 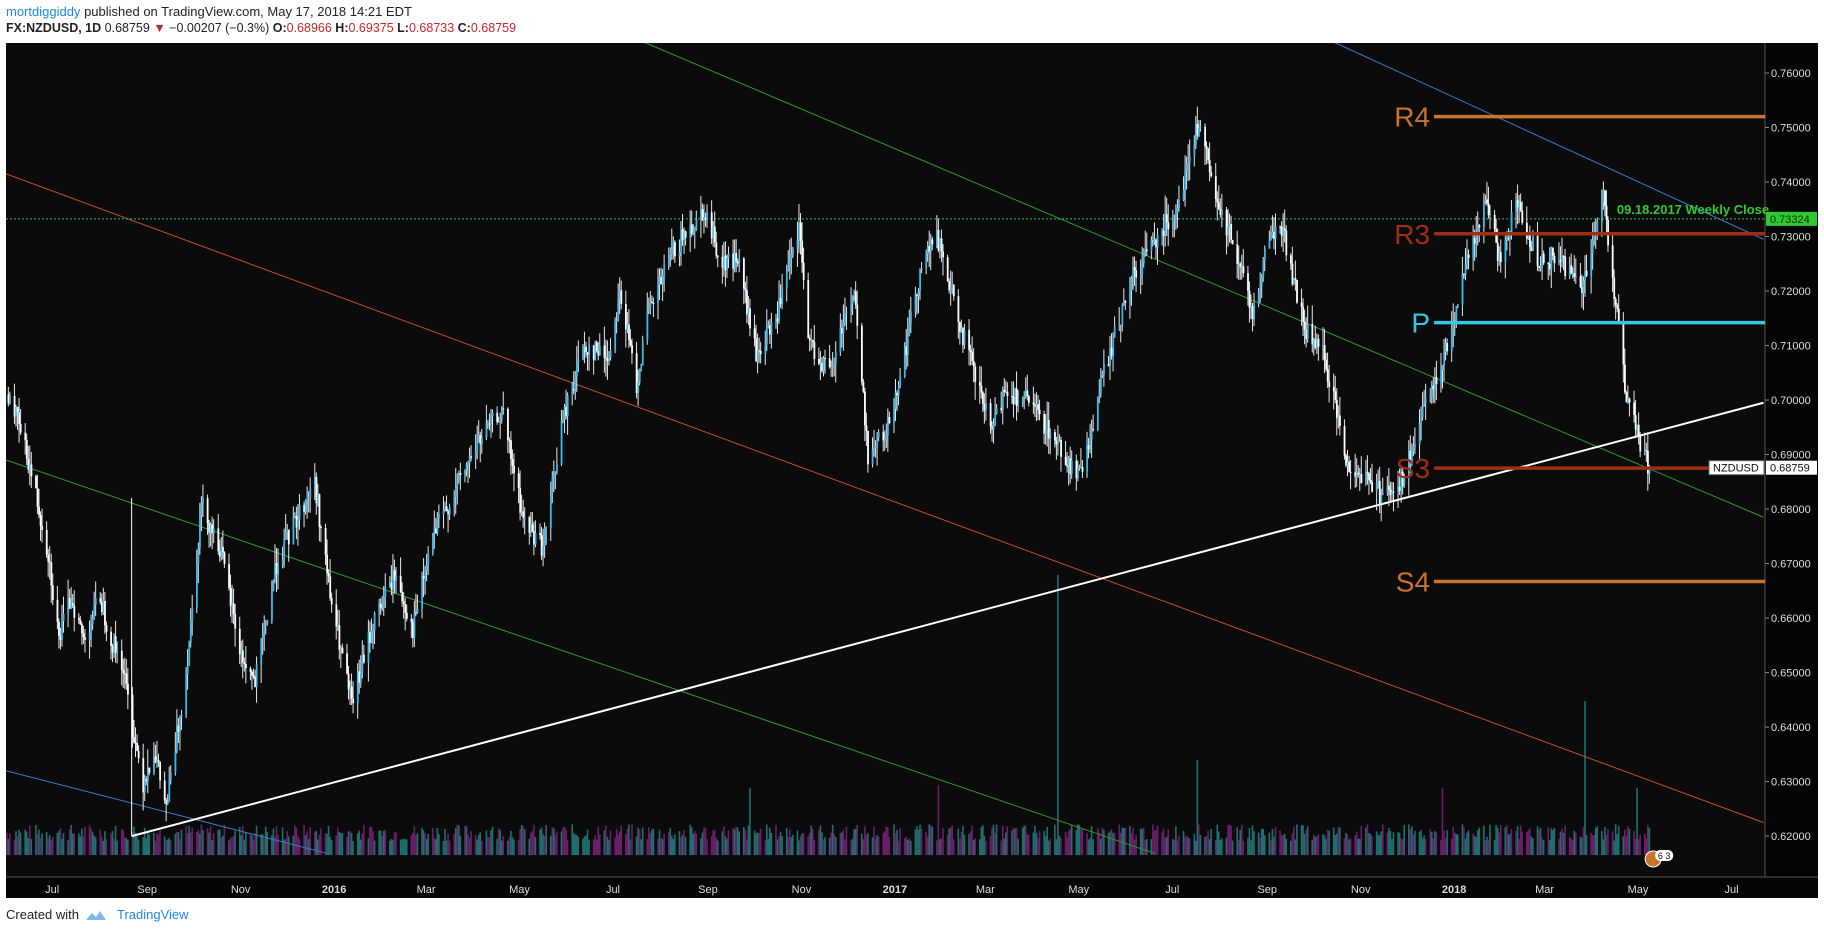 What do you see at coordinates (43, 11) in the screenshot?
I see `author-link: mortdiggiddy` at bounding box center [43, 11].